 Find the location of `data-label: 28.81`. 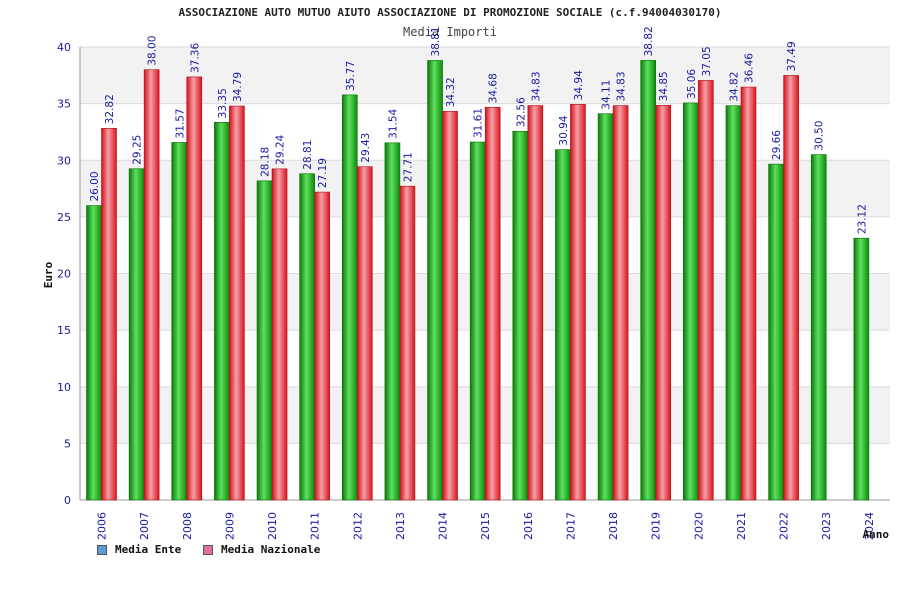

data-label: 28.81 is located at coordinates (308, 155).